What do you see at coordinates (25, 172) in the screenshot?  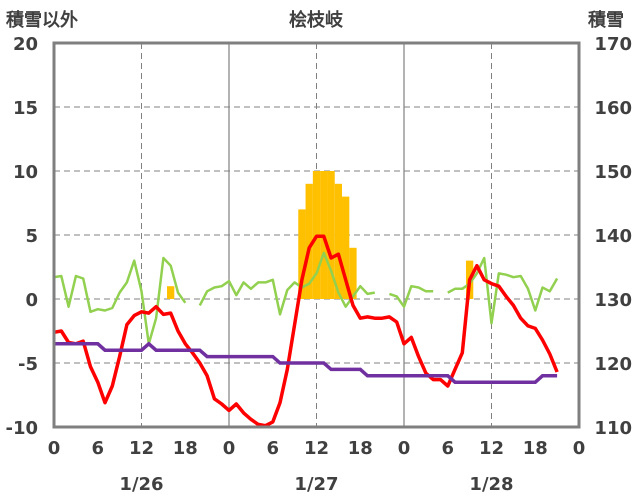 I see `left-tick-label: 10` at bounding box center [25, 172].